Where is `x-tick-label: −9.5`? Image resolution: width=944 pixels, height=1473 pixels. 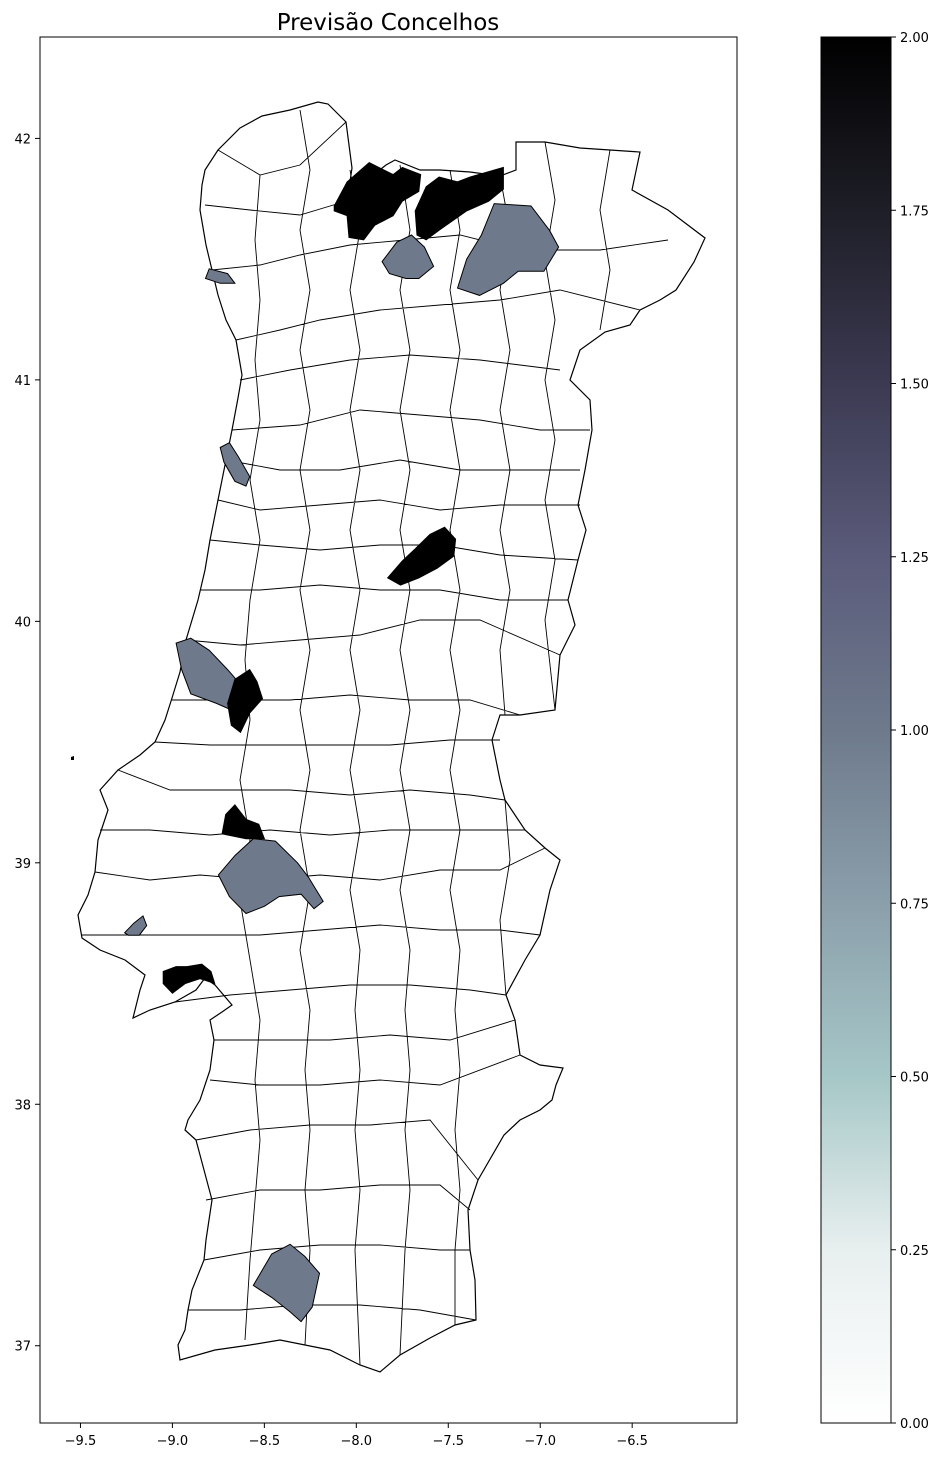 x-tick-label: −9.5 is located at coordinates (81, 1441).